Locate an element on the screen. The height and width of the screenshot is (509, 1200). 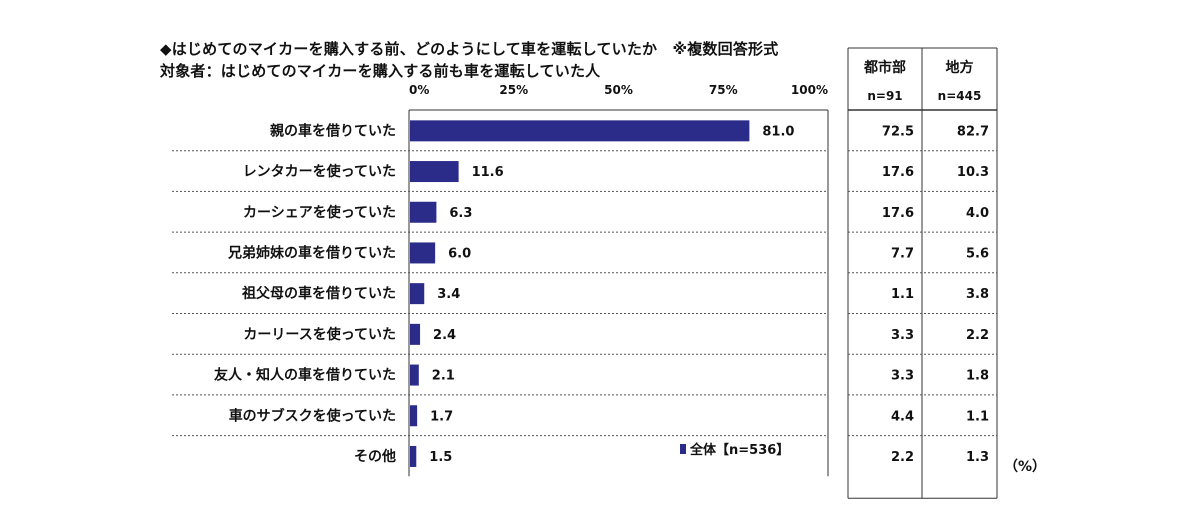
x-tick-label: 25% is located at coordinates (513, 90).